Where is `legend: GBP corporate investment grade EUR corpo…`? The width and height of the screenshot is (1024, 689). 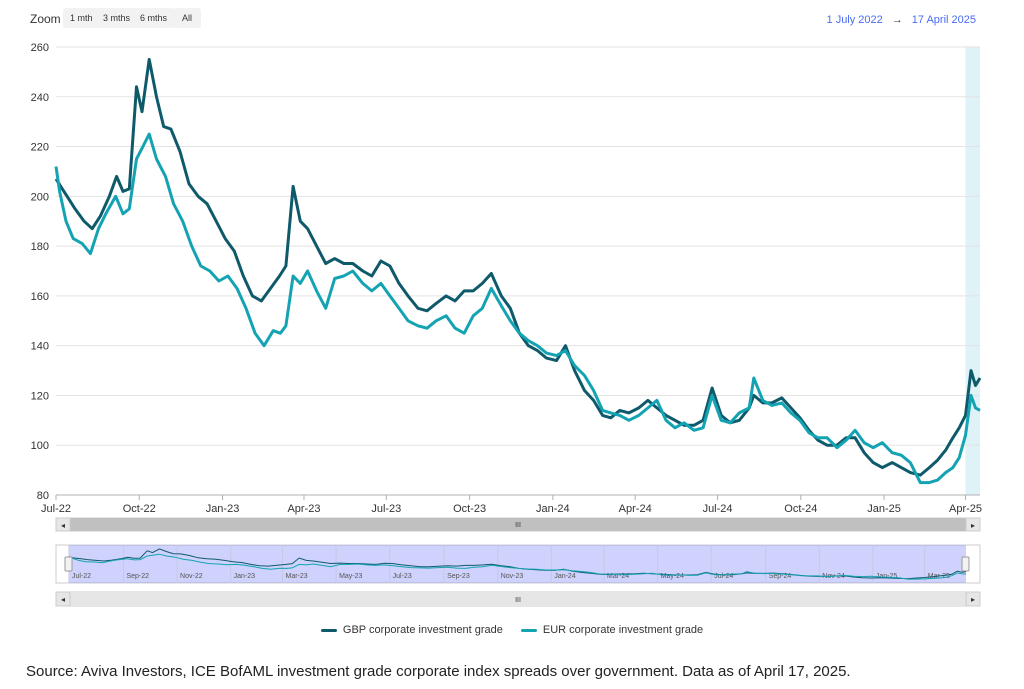 legend: GBP corporate investment grade EUR corpo… is located at coordinates (512, 630).